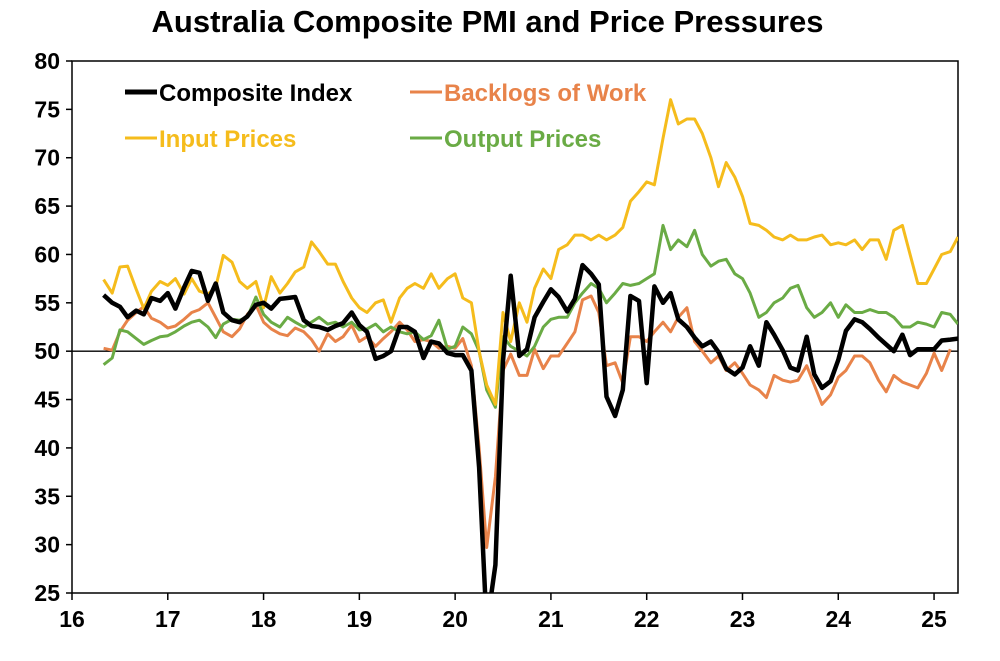 The image size is (1000, 661). I want to click on y-tick-label: 55, so click(47, 303).